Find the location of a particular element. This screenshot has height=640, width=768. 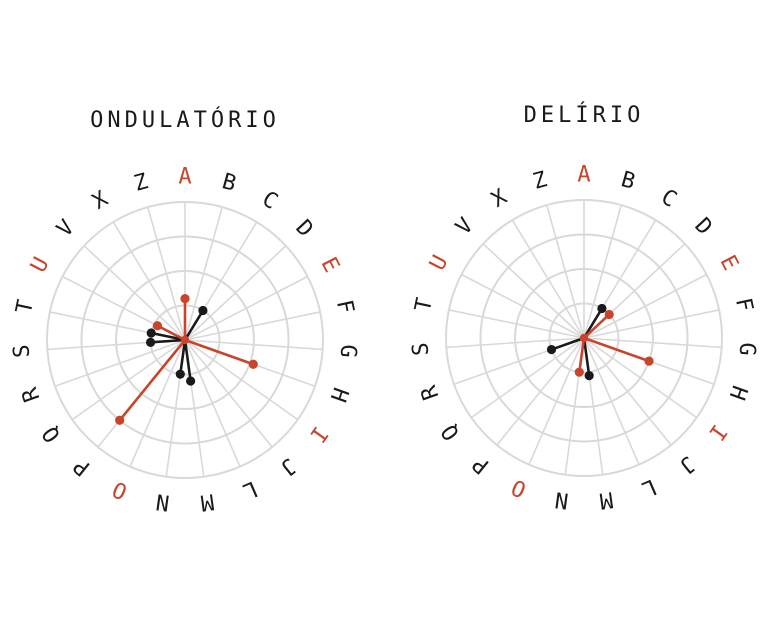

stroke-dot-d is located at coordinates (609, 314).